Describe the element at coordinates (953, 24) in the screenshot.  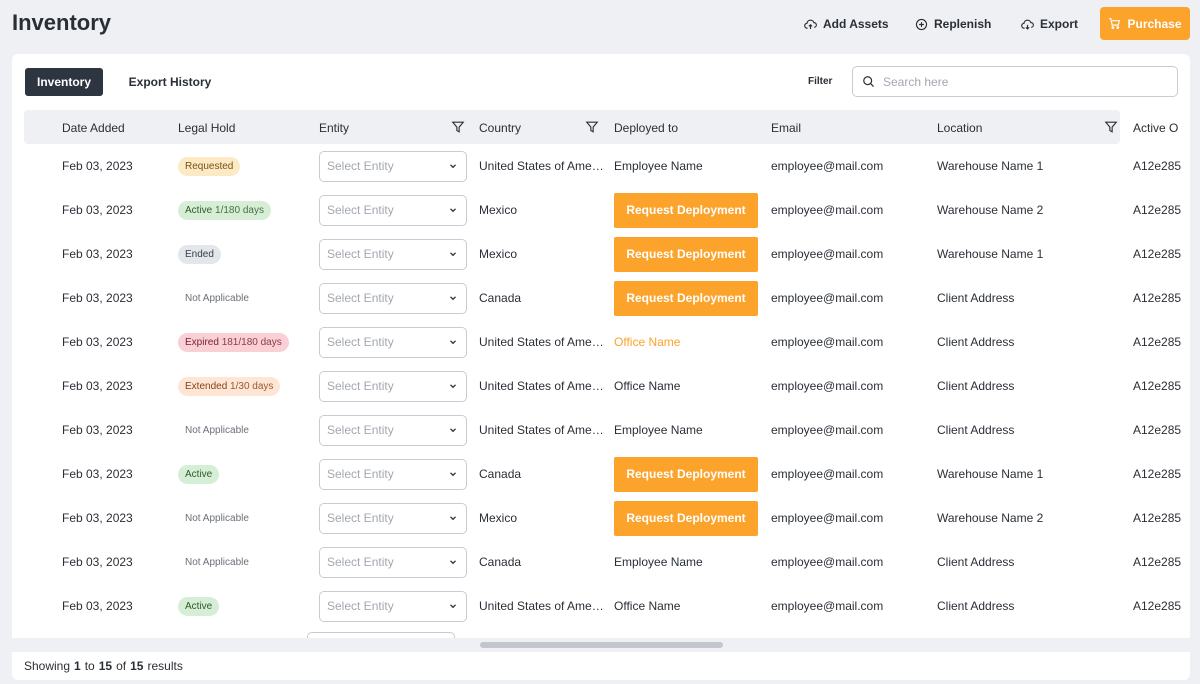
I see `replenish-button: Replenish` at that location.